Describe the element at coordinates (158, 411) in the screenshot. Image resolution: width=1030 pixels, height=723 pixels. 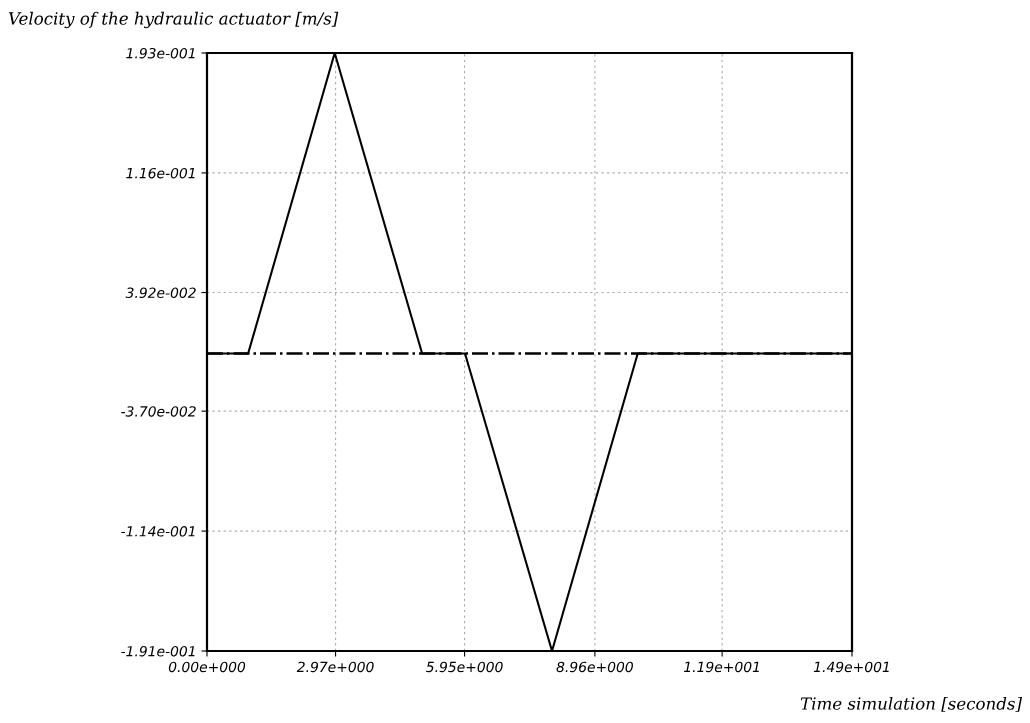
I see `y-tick-label: -3.70e-002` at that location.